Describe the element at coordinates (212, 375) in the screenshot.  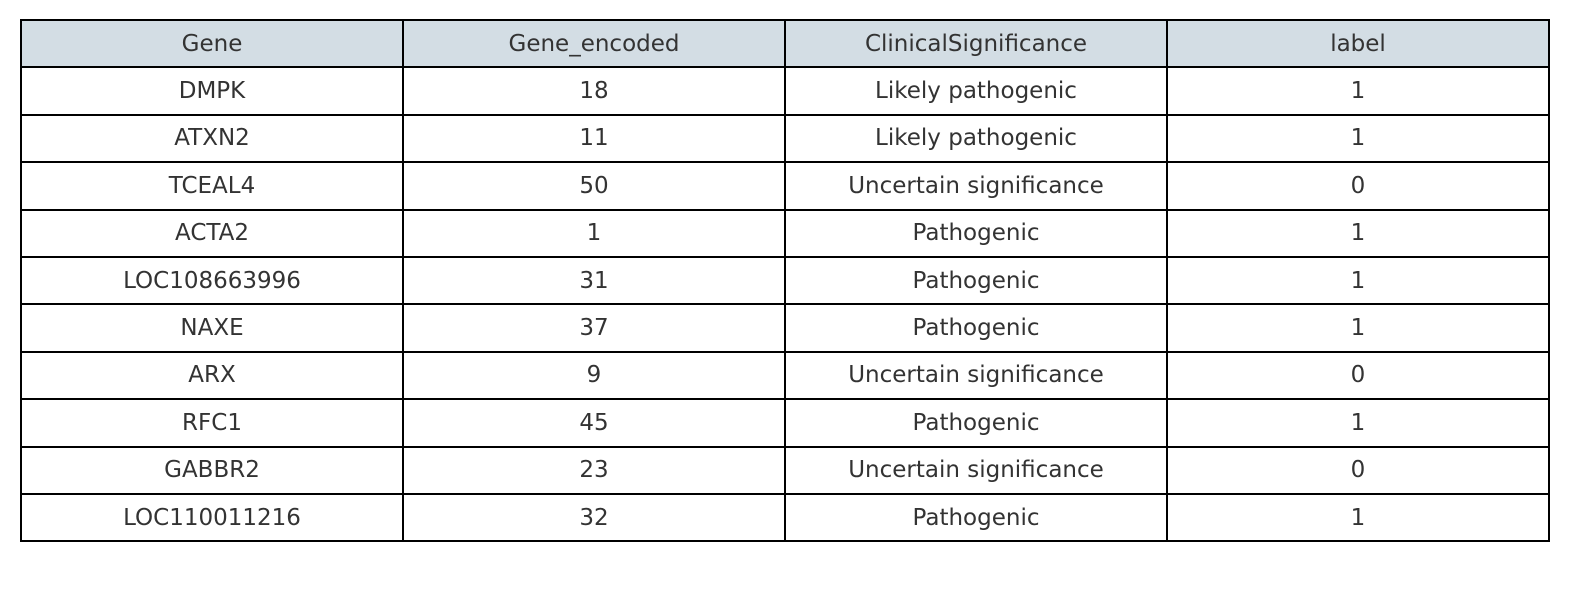
I see `table-cell-gene: ARX` at that location.